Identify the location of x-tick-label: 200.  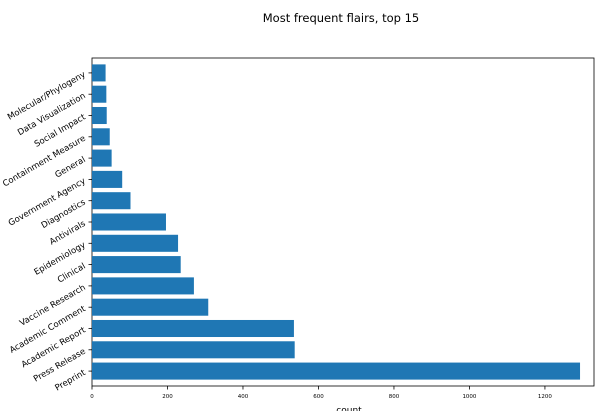
(167, 397).